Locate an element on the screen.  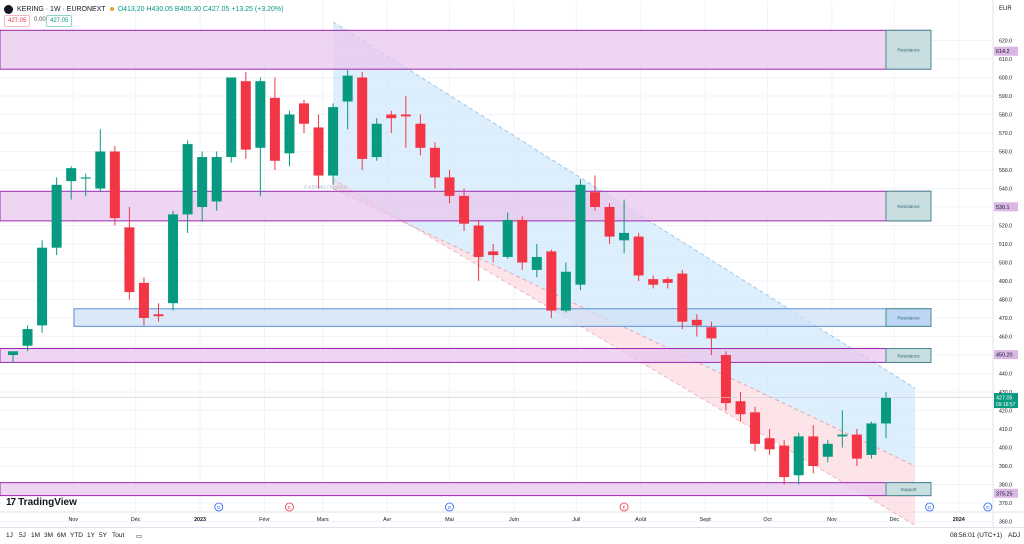
timeframe-1y: 1Y is located at coordinates (91, 535).